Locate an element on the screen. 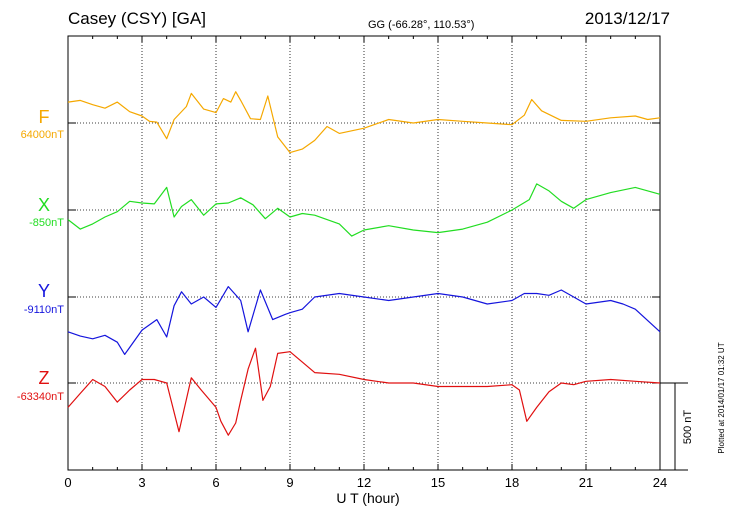 This screenshot has height=520, width=730. x-tick-label: 18 is located at coordinates (512, 482).